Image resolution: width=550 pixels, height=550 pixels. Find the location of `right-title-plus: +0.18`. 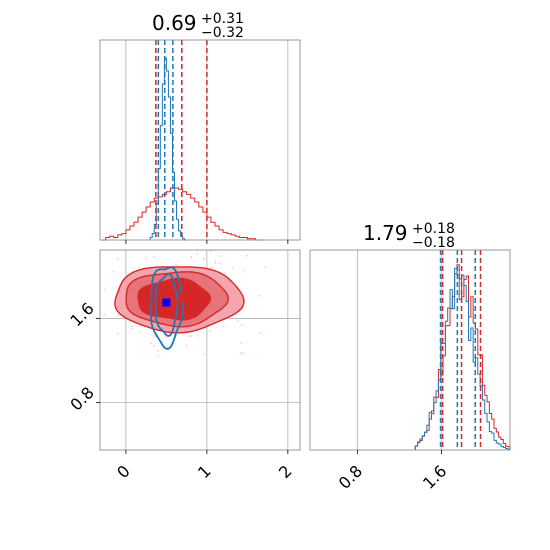

right-title-plus: +0.18 is located at coordinates (433, 229).